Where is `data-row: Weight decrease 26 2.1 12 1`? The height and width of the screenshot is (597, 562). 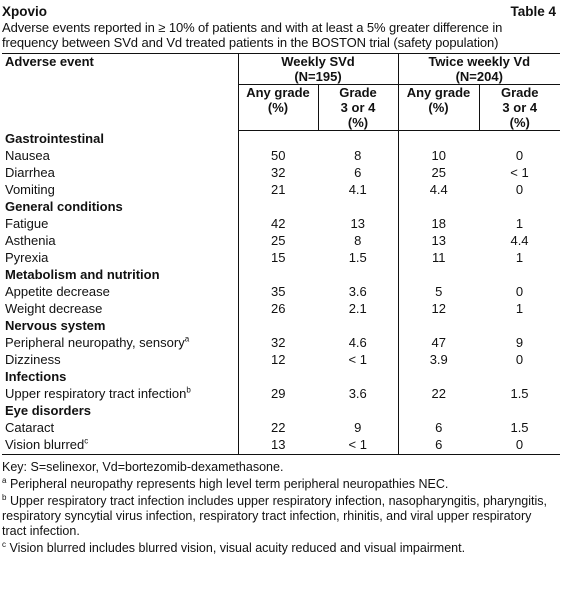
data-row: Weight decrease 26 2.1 12 1 is located at coordinates (281, 309).